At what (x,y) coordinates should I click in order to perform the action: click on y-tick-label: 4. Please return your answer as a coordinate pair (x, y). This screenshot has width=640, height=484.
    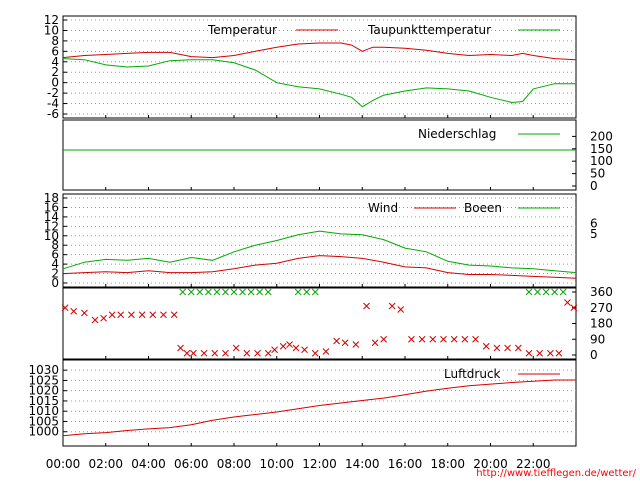
    Looking at the image, I should click on (55, 62).